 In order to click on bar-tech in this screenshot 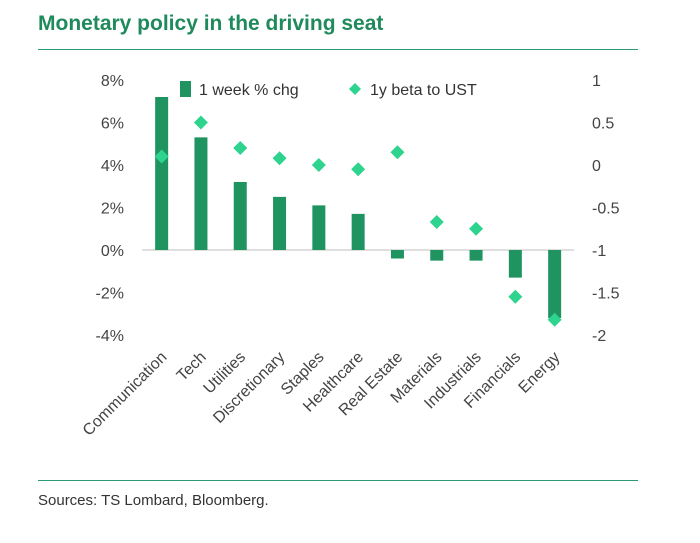, I will do `click(201, 193)`.